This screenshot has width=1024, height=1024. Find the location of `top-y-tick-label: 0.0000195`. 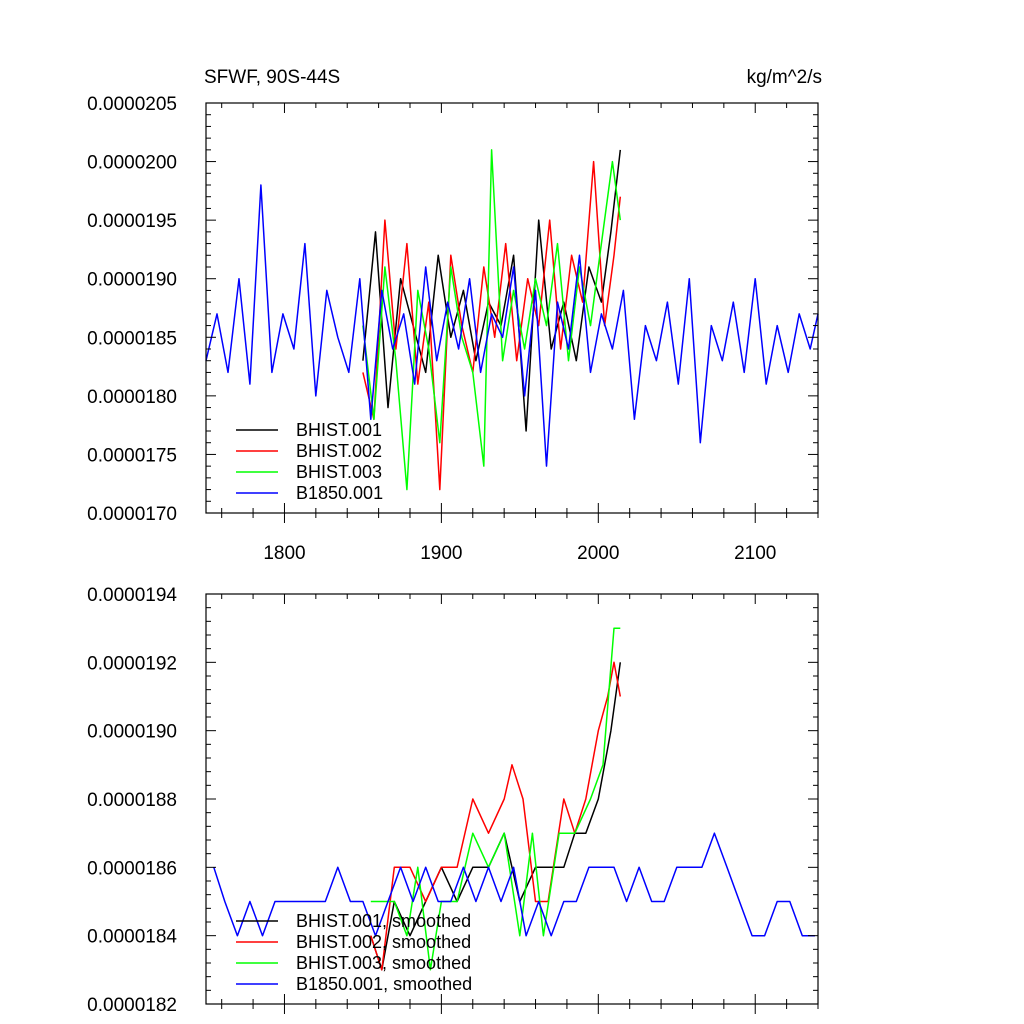

top-y-tick-label: 0.0000195 is located at coordinates (132, 221).